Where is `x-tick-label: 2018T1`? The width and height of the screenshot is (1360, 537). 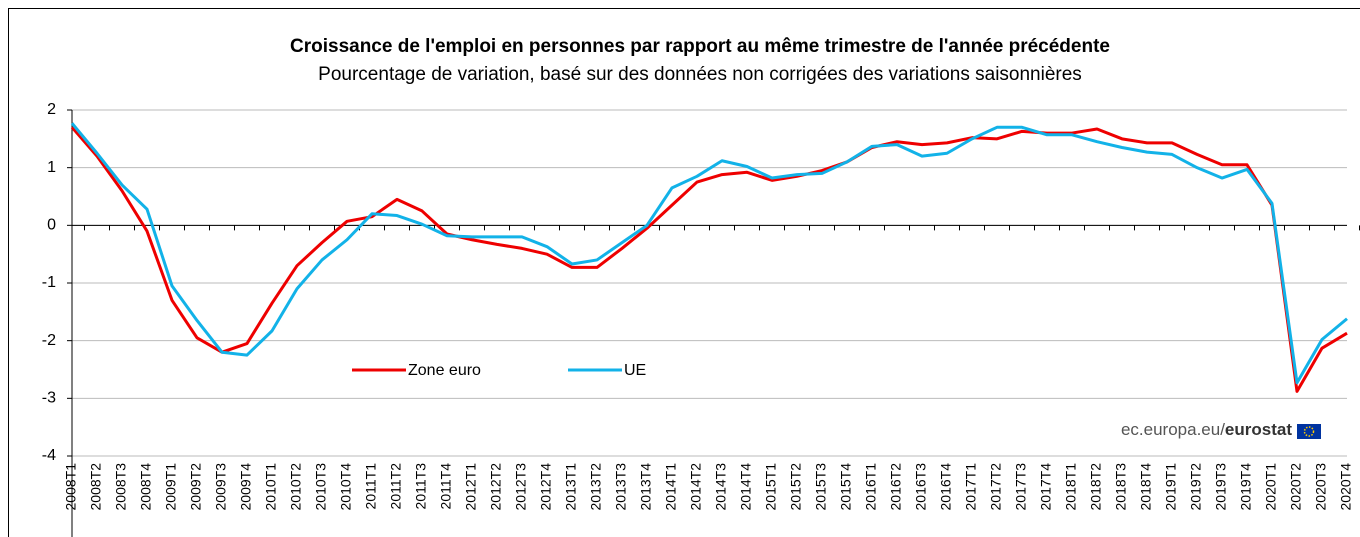 x-tick-label: 2018T1 is located at coordinates (1071, 487).